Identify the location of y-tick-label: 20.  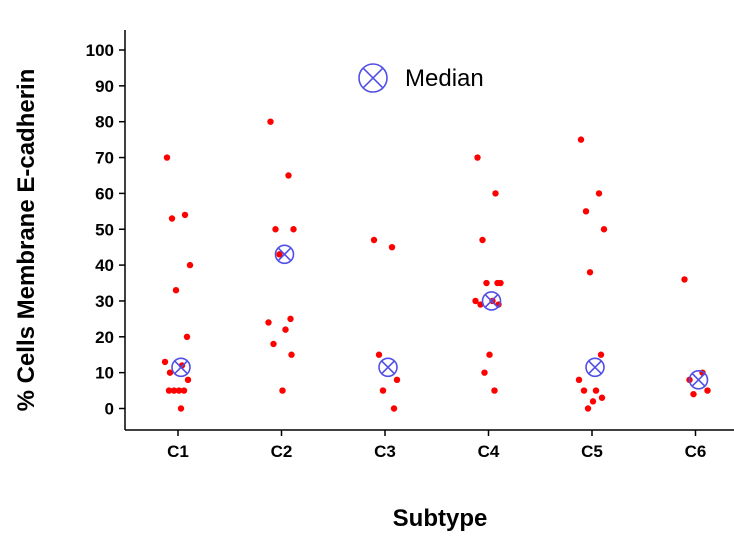
(104, 337).